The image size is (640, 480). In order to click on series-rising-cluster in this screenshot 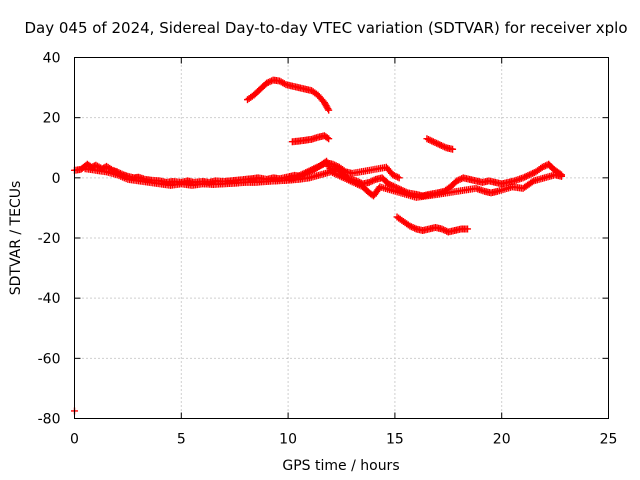, I will do `click(343, 171)`.